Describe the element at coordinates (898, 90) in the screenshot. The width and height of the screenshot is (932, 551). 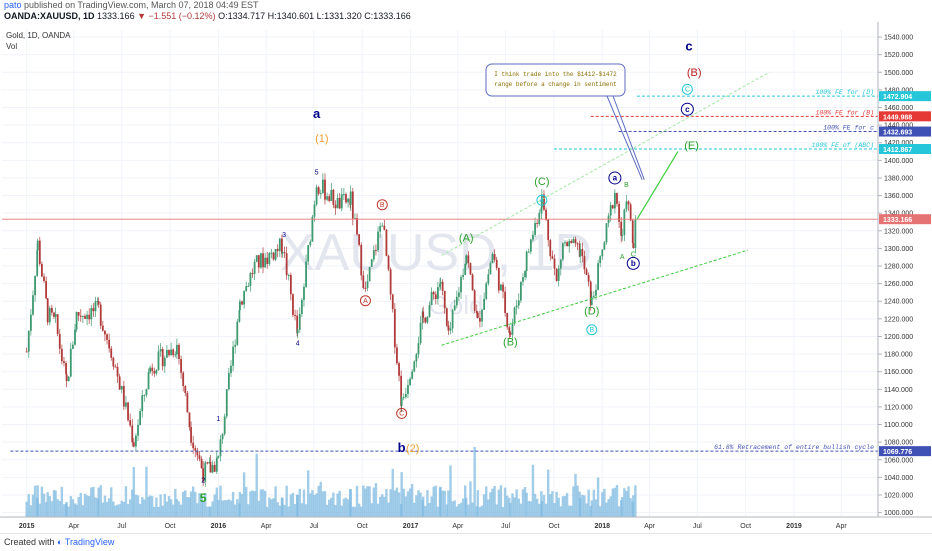
I see `price-tick-label: 1480.000` at that location.